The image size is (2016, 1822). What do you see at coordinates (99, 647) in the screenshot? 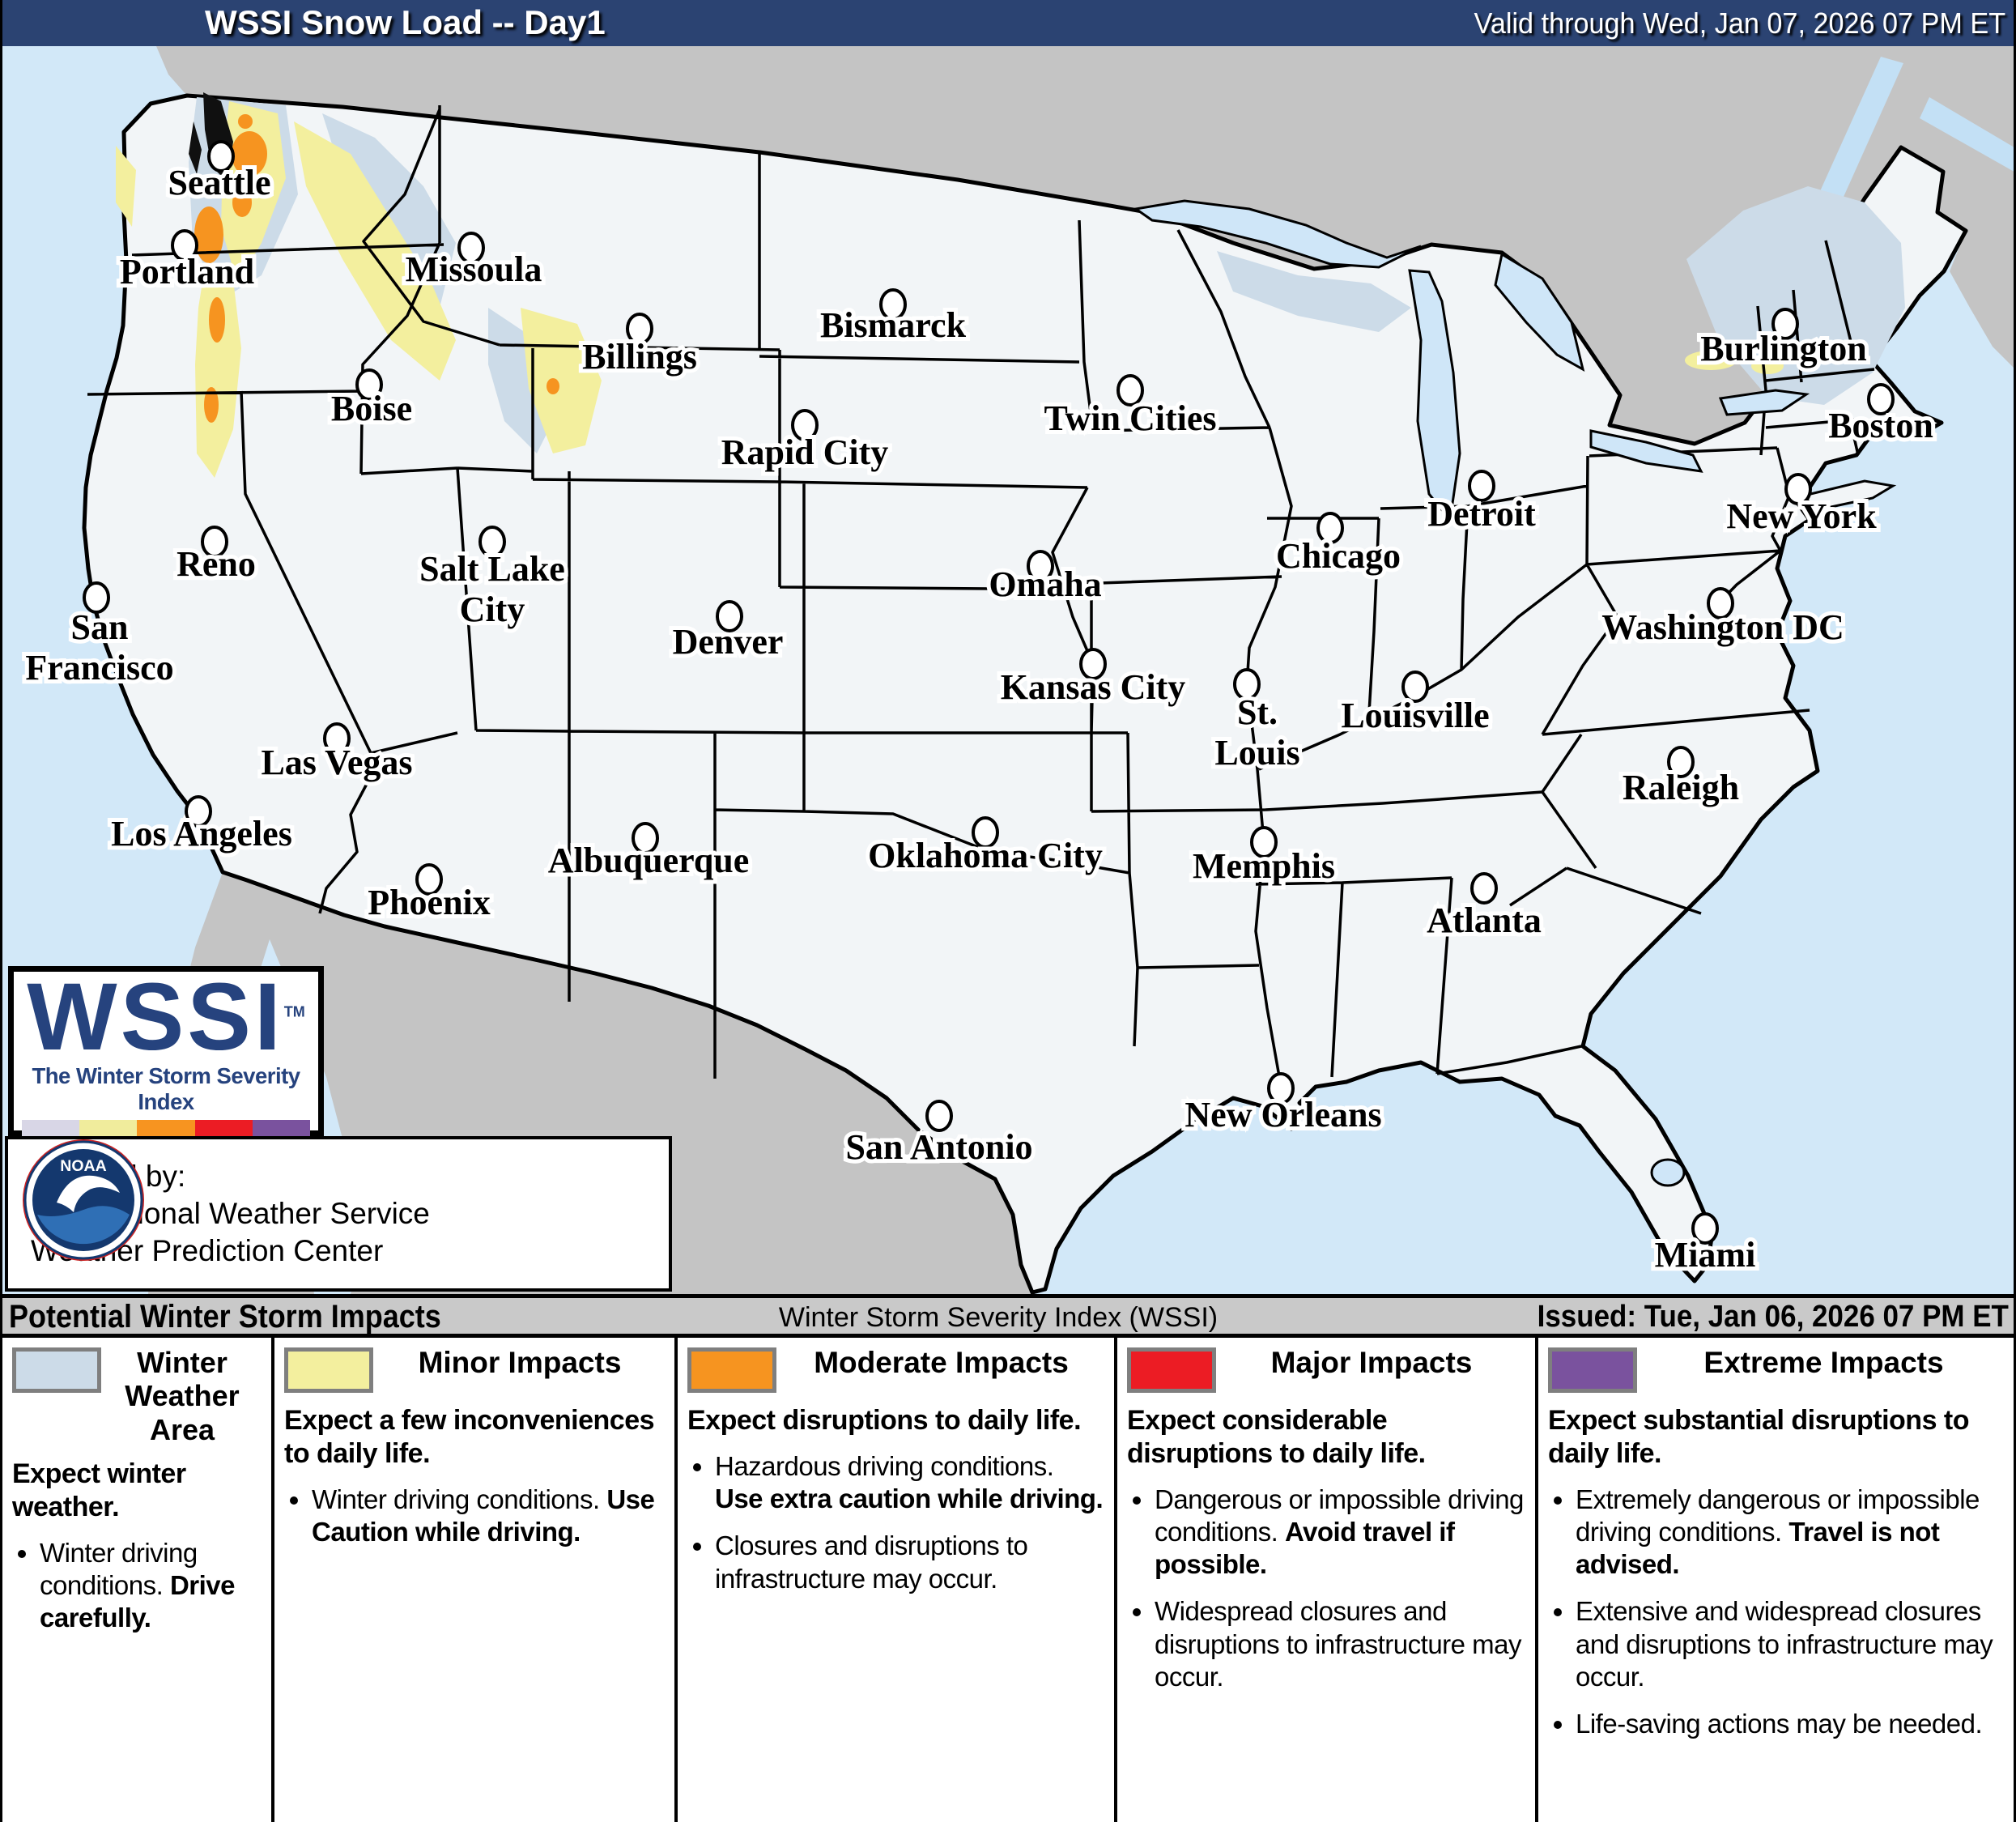
I see `city-label: San Francisco` at bounding box center [99, 647].